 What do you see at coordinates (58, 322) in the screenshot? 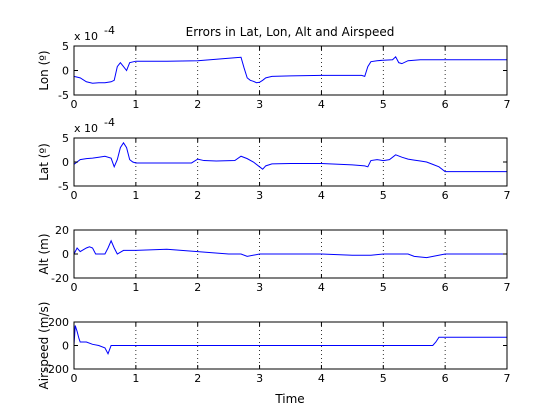
I see `y-tick-label: 200` at bounding box center [58, 322].